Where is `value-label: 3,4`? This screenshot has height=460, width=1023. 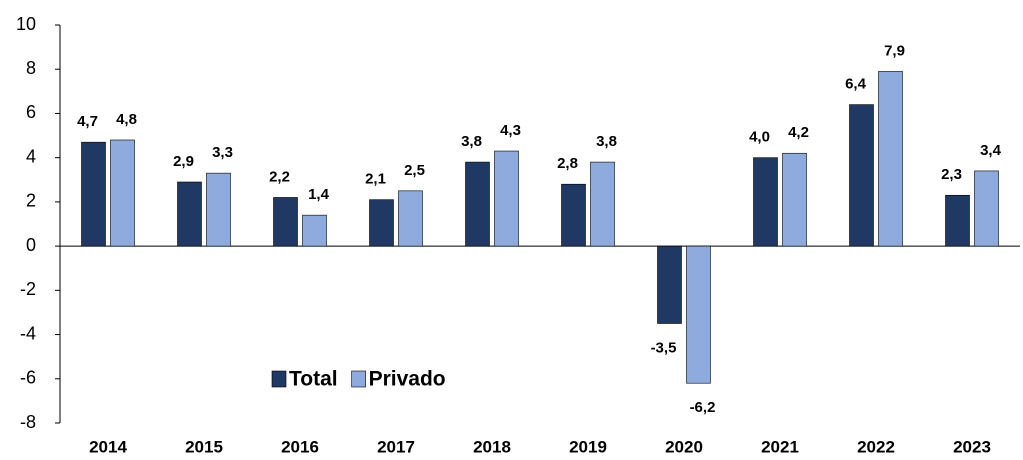 value-label: 3,4 is located at coordinates (991, 150).